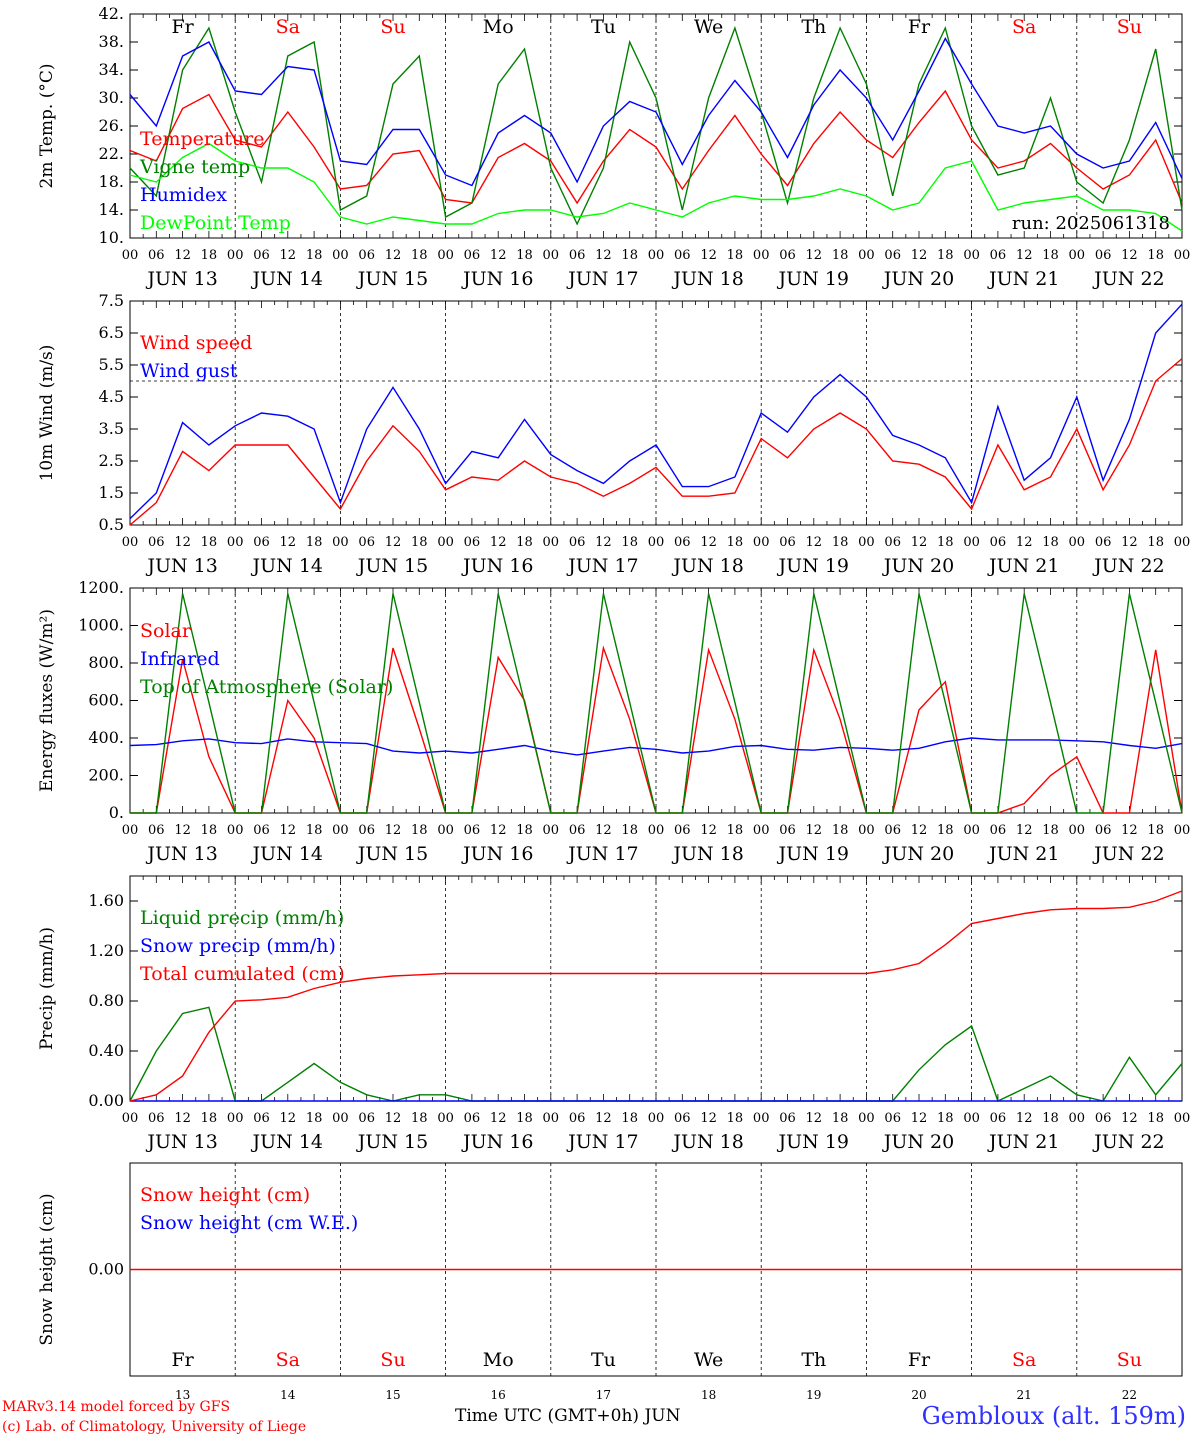  I want to click on date-label: JUN 22, so click(1128, 854).